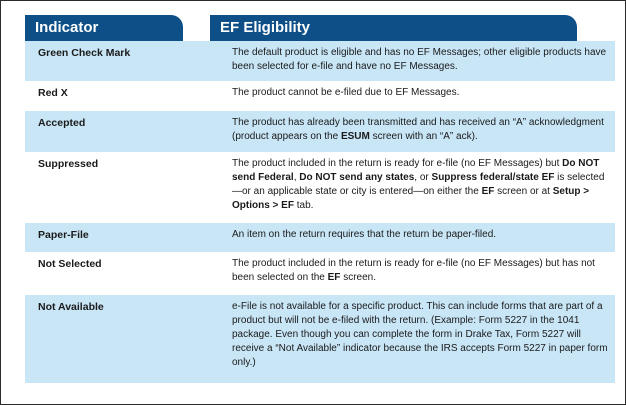  What do you see at coordinates (411, 198) in the screenshot?
I see `setup-path: Setup > Options > EF` at bounding box center [411, 198].